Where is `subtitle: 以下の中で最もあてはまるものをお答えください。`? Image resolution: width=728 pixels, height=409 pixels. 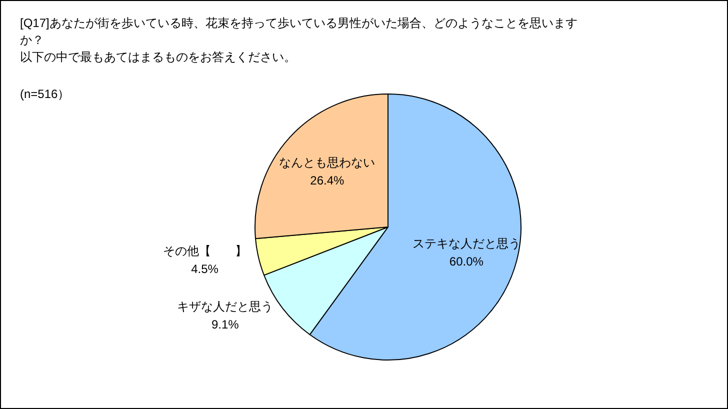
subtitle: 以下の中で最もあてはまるものをお答えください。 is located at coordinates (158, 57).